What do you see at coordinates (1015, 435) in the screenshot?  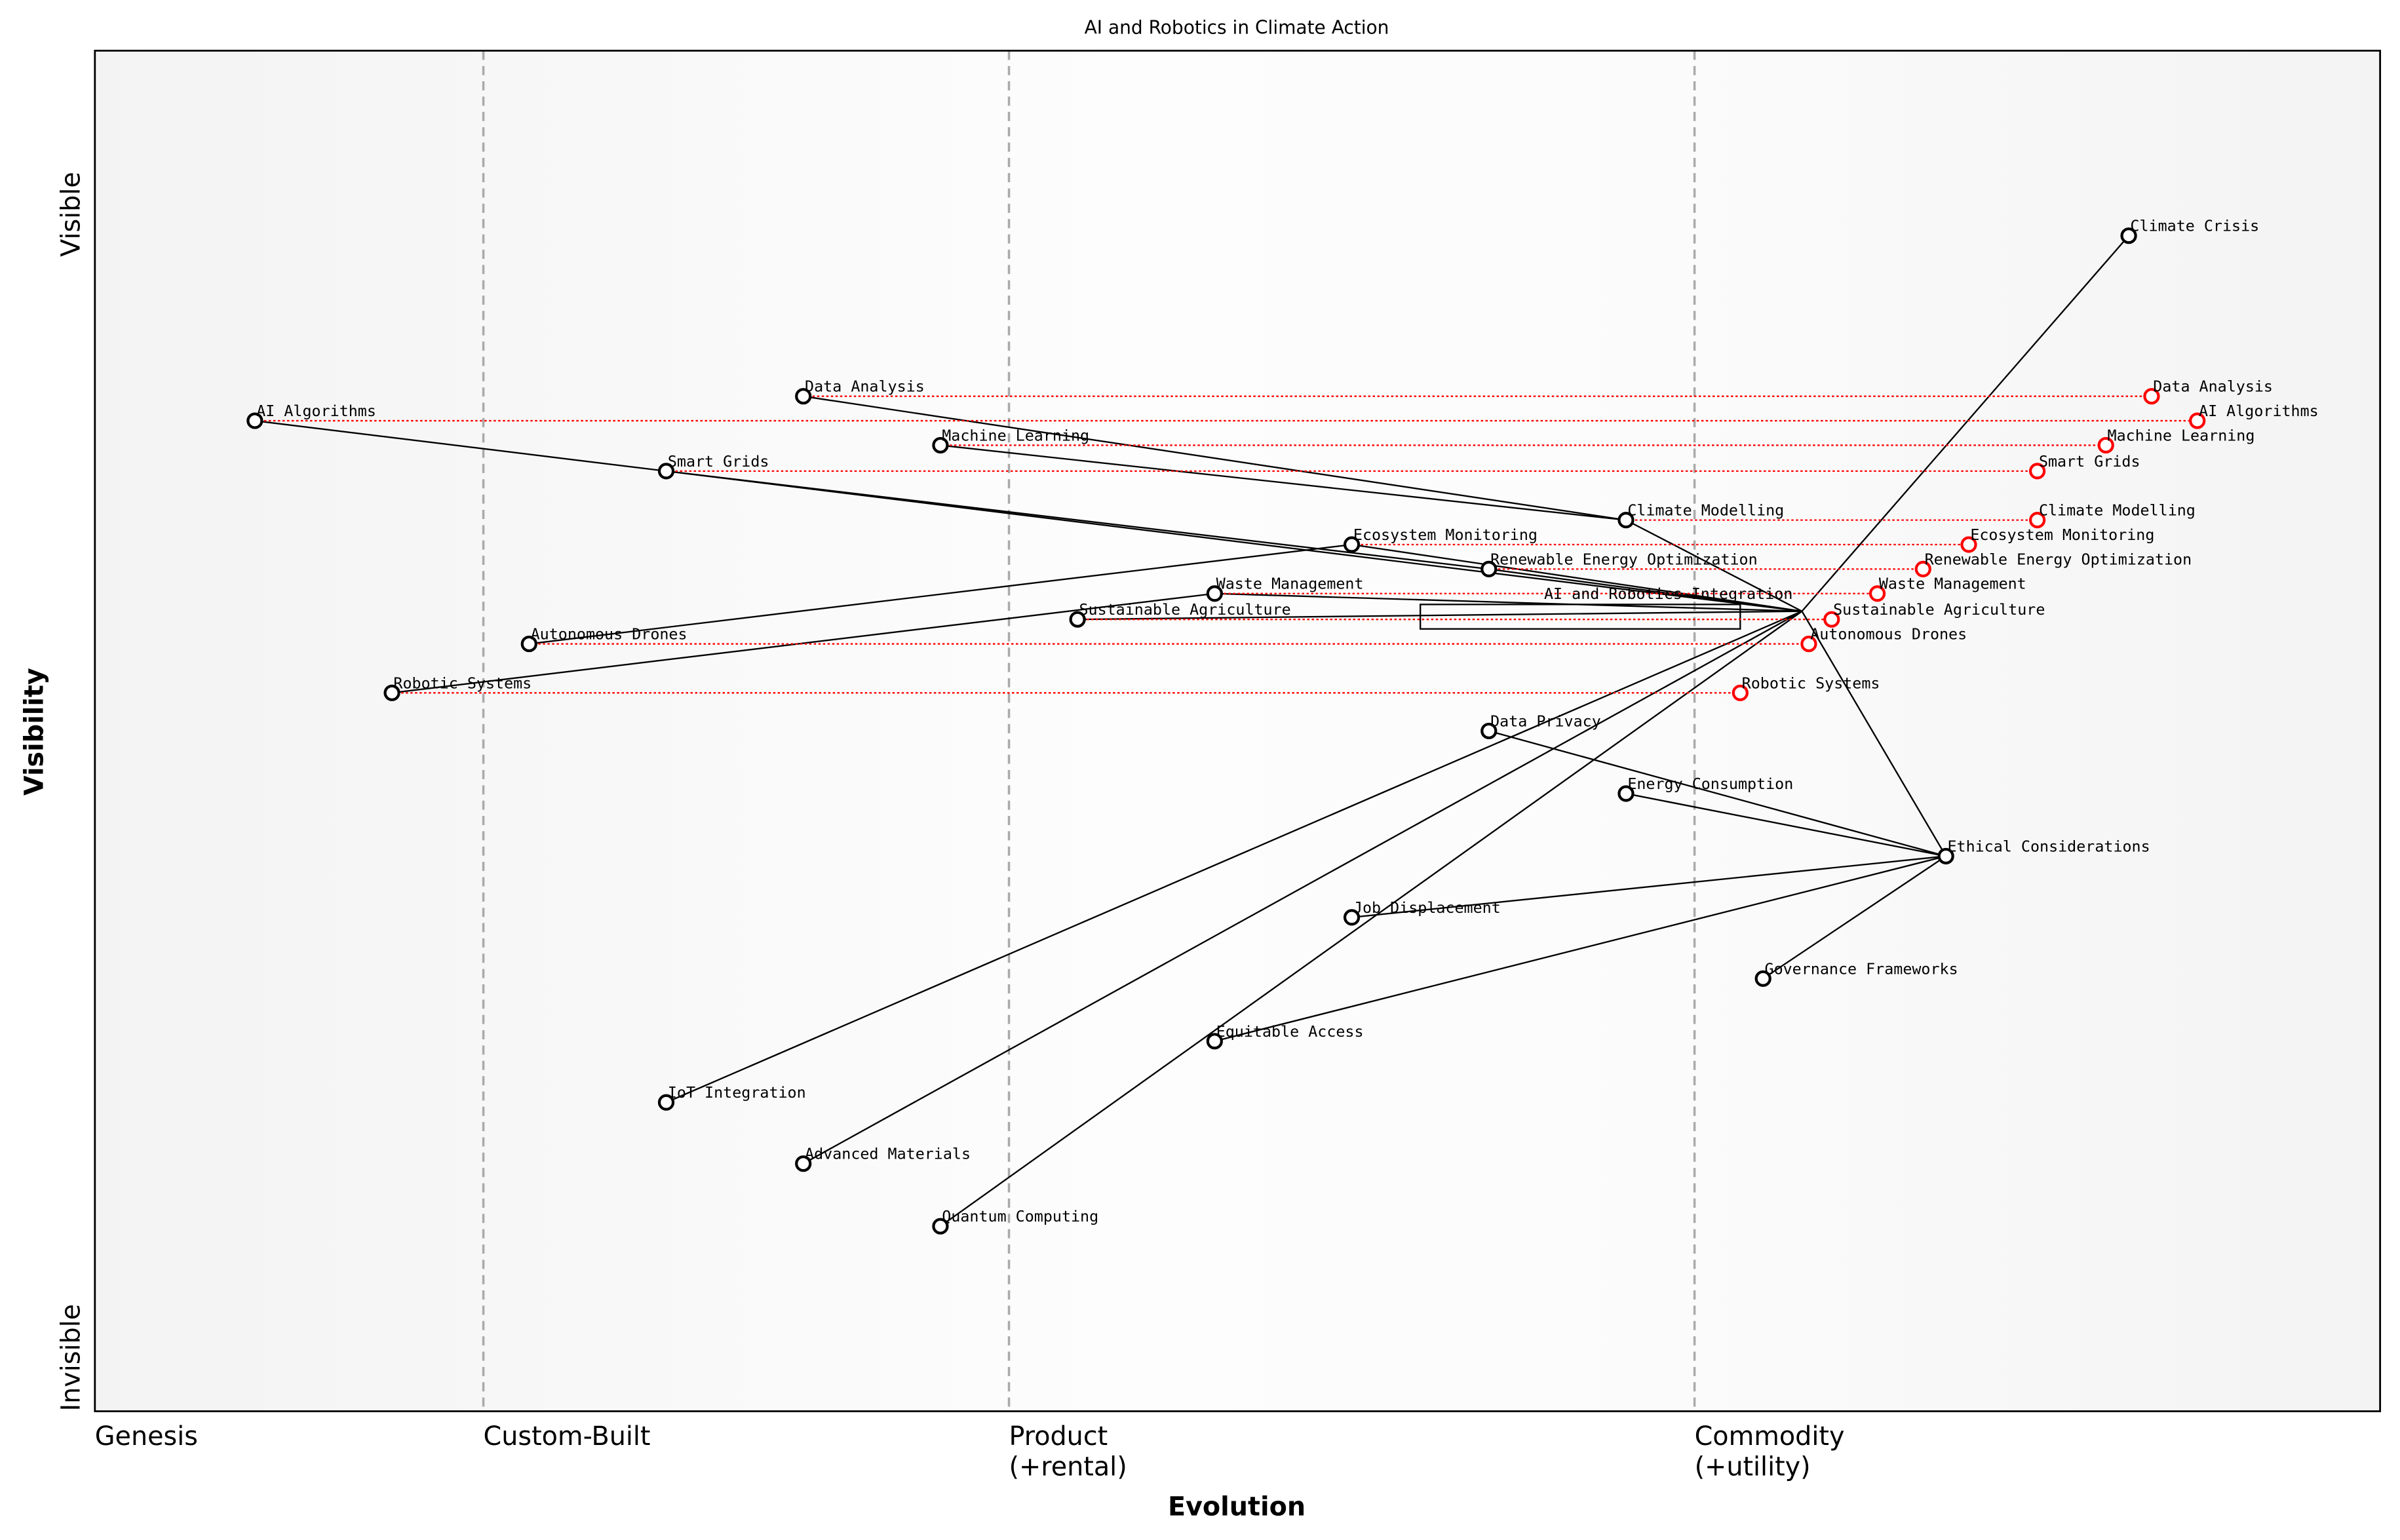 I see `component-label: Machine Learning` at bounding box center [1015, 435].